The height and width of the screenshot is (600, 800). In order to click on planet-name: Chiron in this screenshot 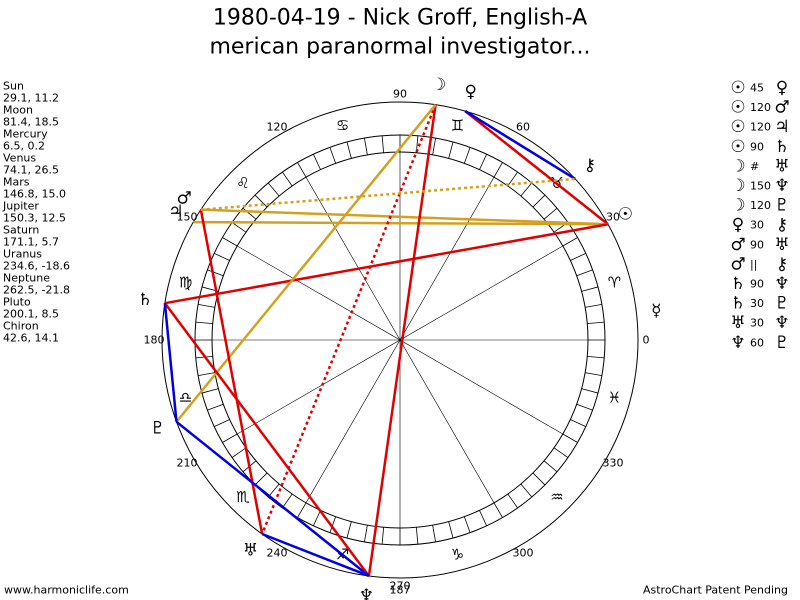, I will do `click(21, 326)`.